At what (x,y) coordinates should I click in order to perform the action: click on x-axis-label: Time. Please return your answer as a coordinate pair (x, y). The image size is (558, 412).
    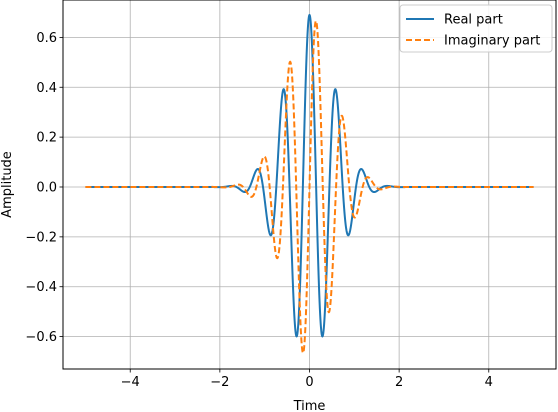
    Looking at the image, I should click on (309, 405).